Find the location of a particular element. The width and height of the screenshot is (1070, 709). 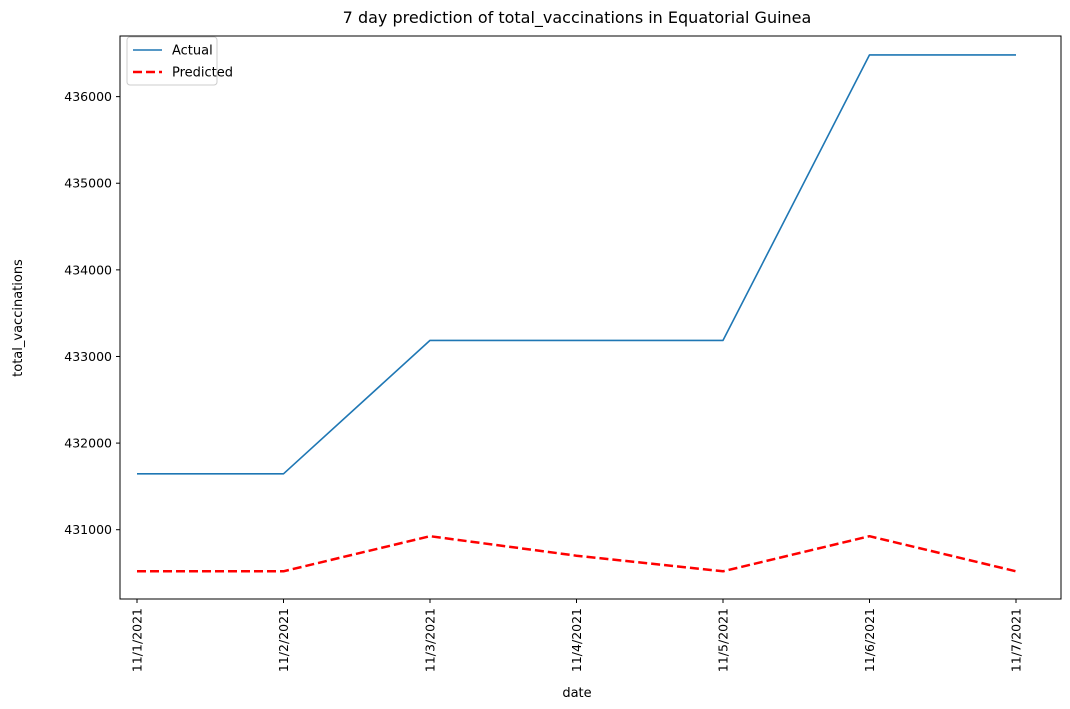

x-tick-label: 11/3/2021 is located at coordinates (430, 640).